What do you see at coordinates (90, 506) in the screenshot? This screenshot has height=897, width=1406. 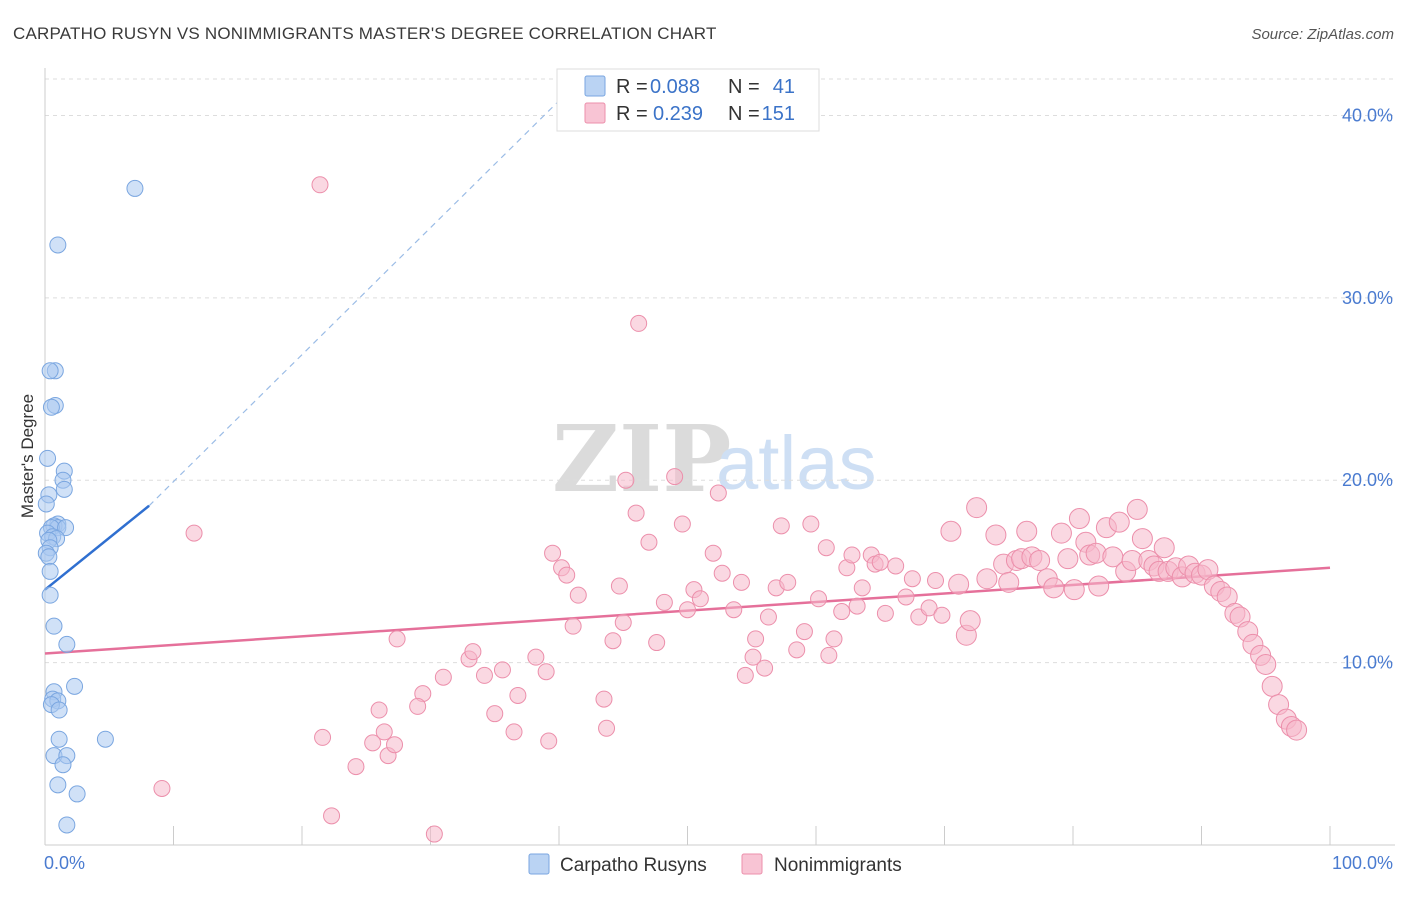 I see `carpatho-rusyns-points` at bounding box center [90, 506].